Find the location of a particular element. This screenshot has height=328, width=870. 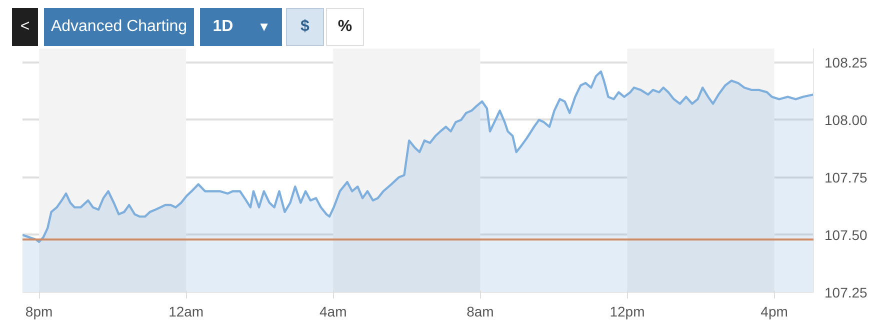

y-tick-label: 107.50 is located at coordinates (846, 234).